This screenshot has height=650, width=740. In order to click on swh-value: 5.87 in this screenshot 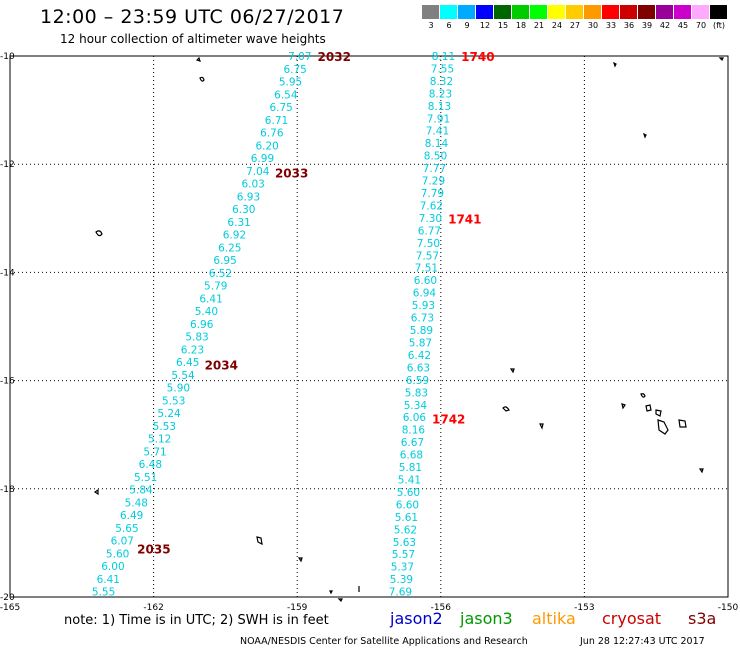, I will do `click(420, 343)`.